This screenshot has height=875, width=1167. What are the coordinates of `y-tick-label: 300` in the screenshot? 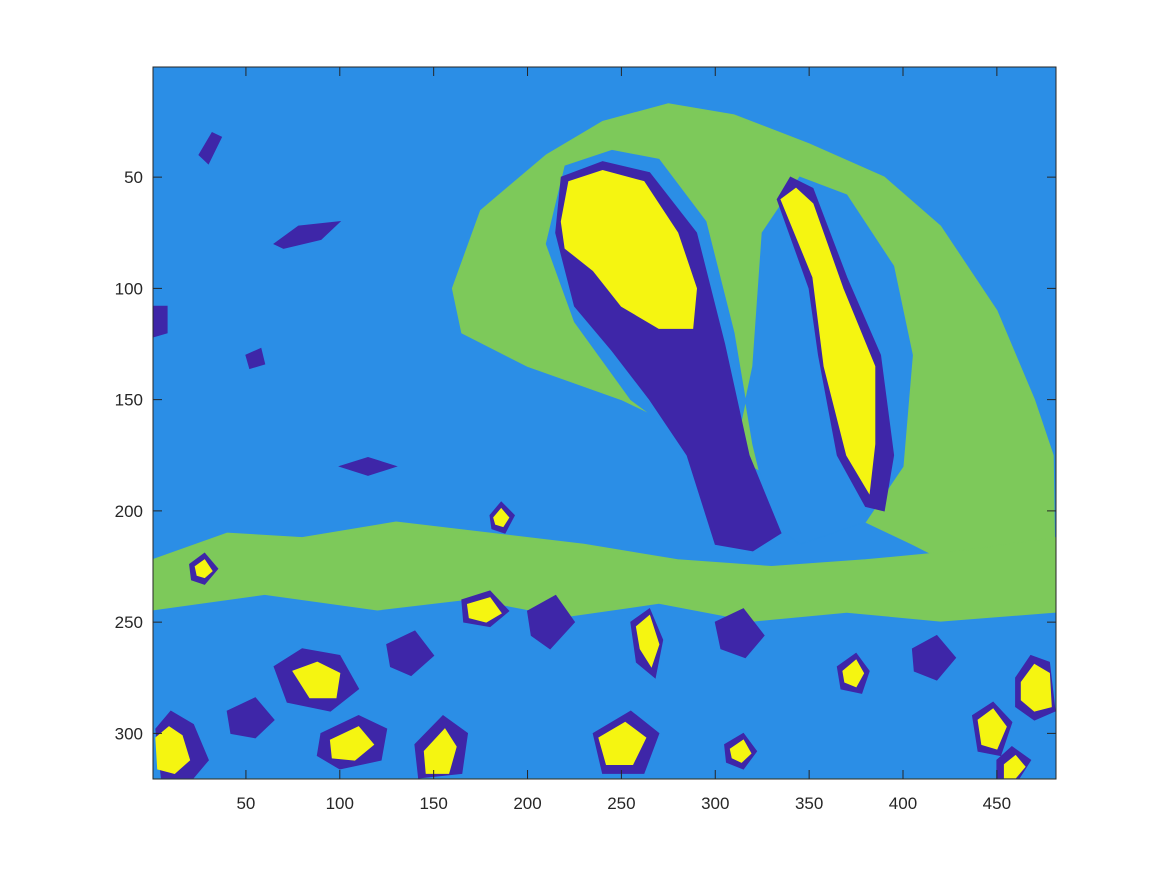 It's located at (129, 733).